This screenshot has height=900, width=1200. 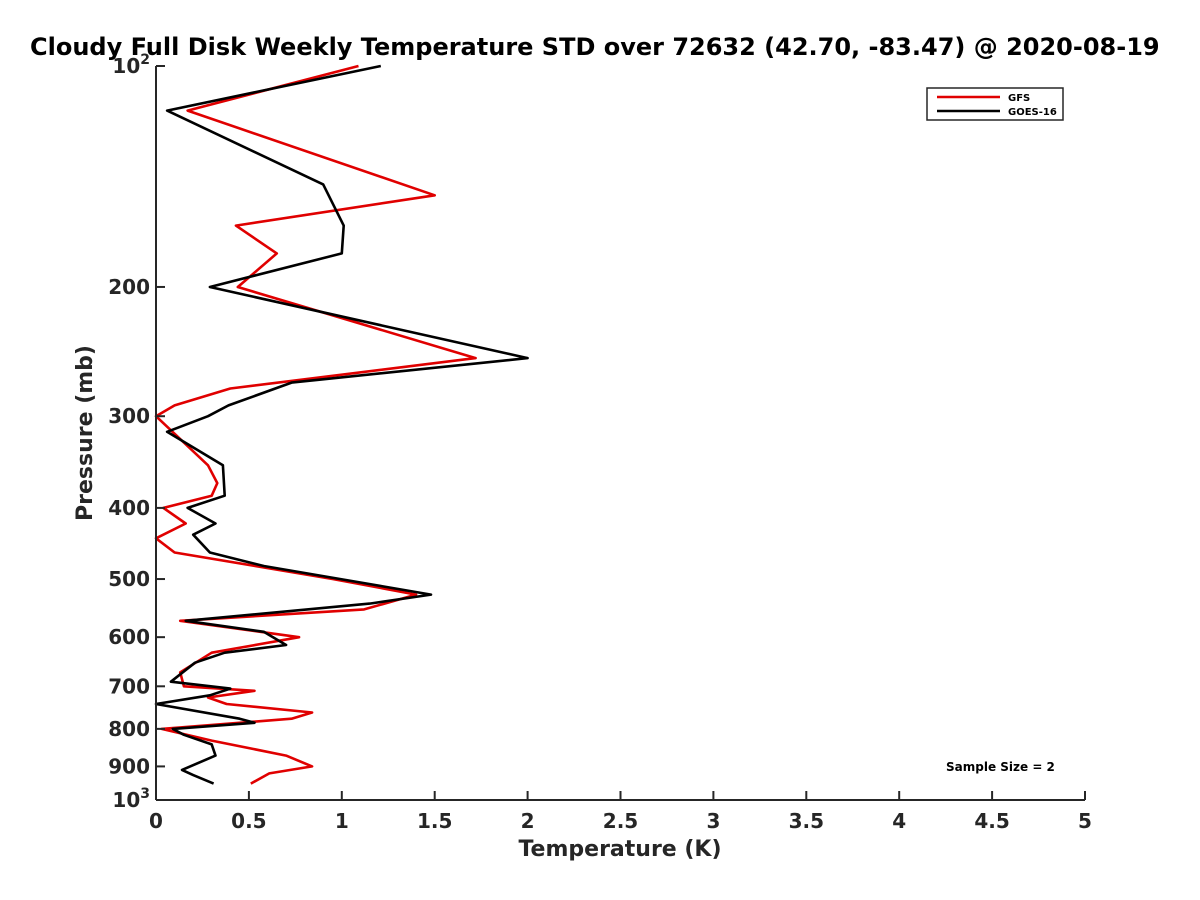 I want to click on y-axis-label: Pressure (mb), so click(x=85, y=433).